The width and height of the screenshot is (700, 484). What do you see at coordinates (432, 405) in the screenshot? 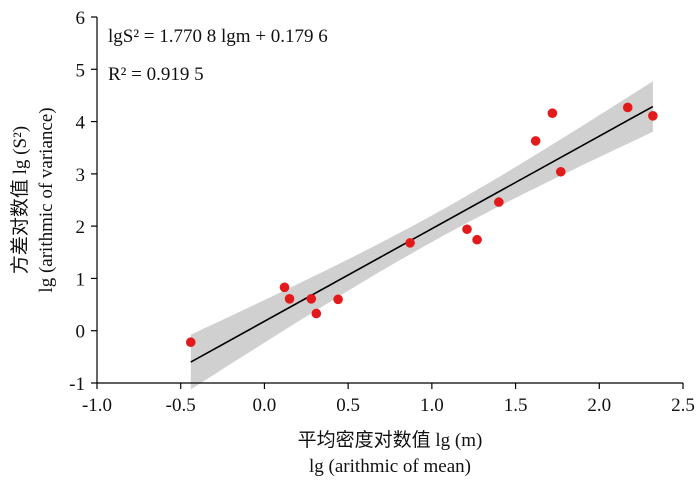
I see `x-tick-label: 1.0` at bounding box center [432, 405].